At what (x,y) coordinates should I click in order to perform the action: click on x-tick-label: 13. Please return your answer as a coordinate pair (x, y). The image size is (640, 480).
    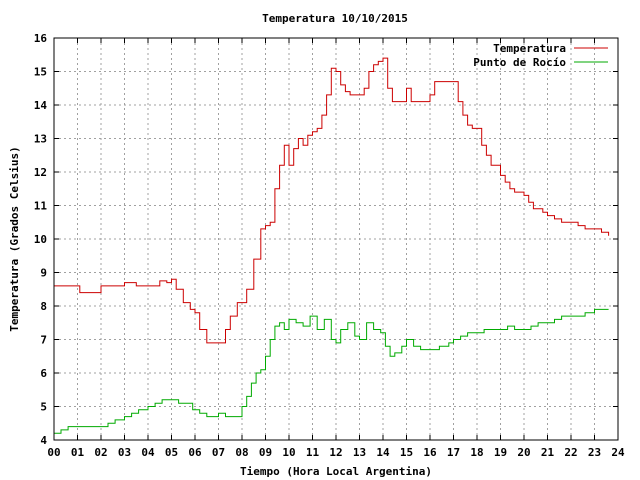
    Looking at the image, I should click on (359, 452).